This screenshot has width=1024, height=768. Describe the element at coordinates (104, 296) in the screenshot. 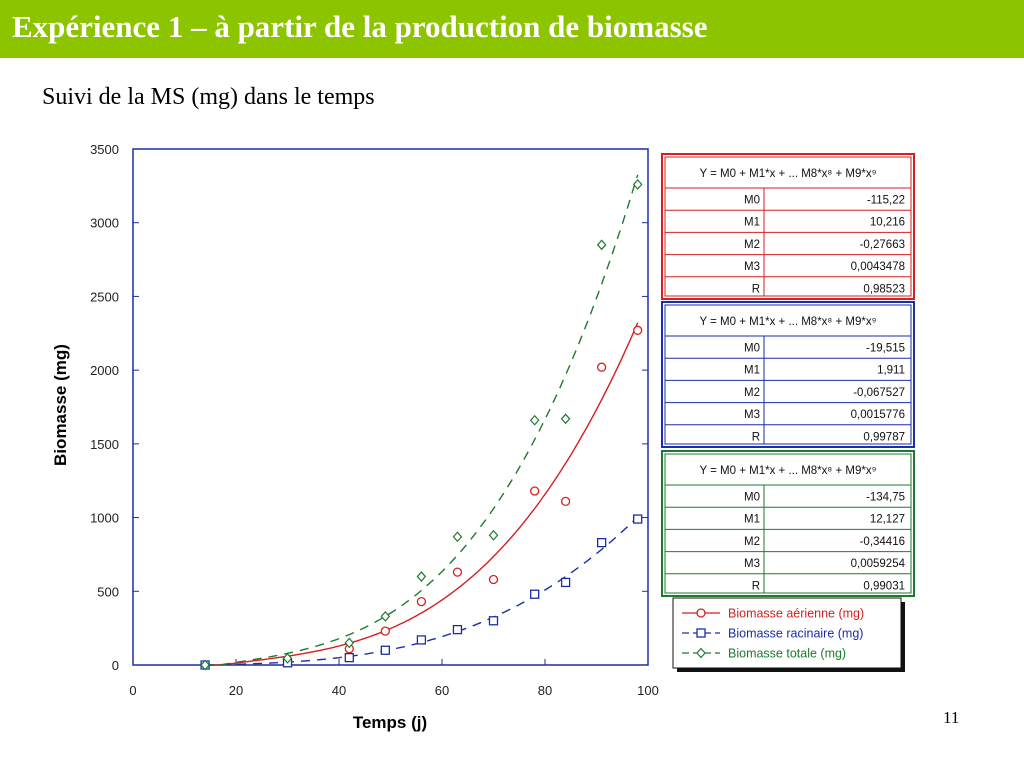

I see `y-tick-label: 2500` at that location.